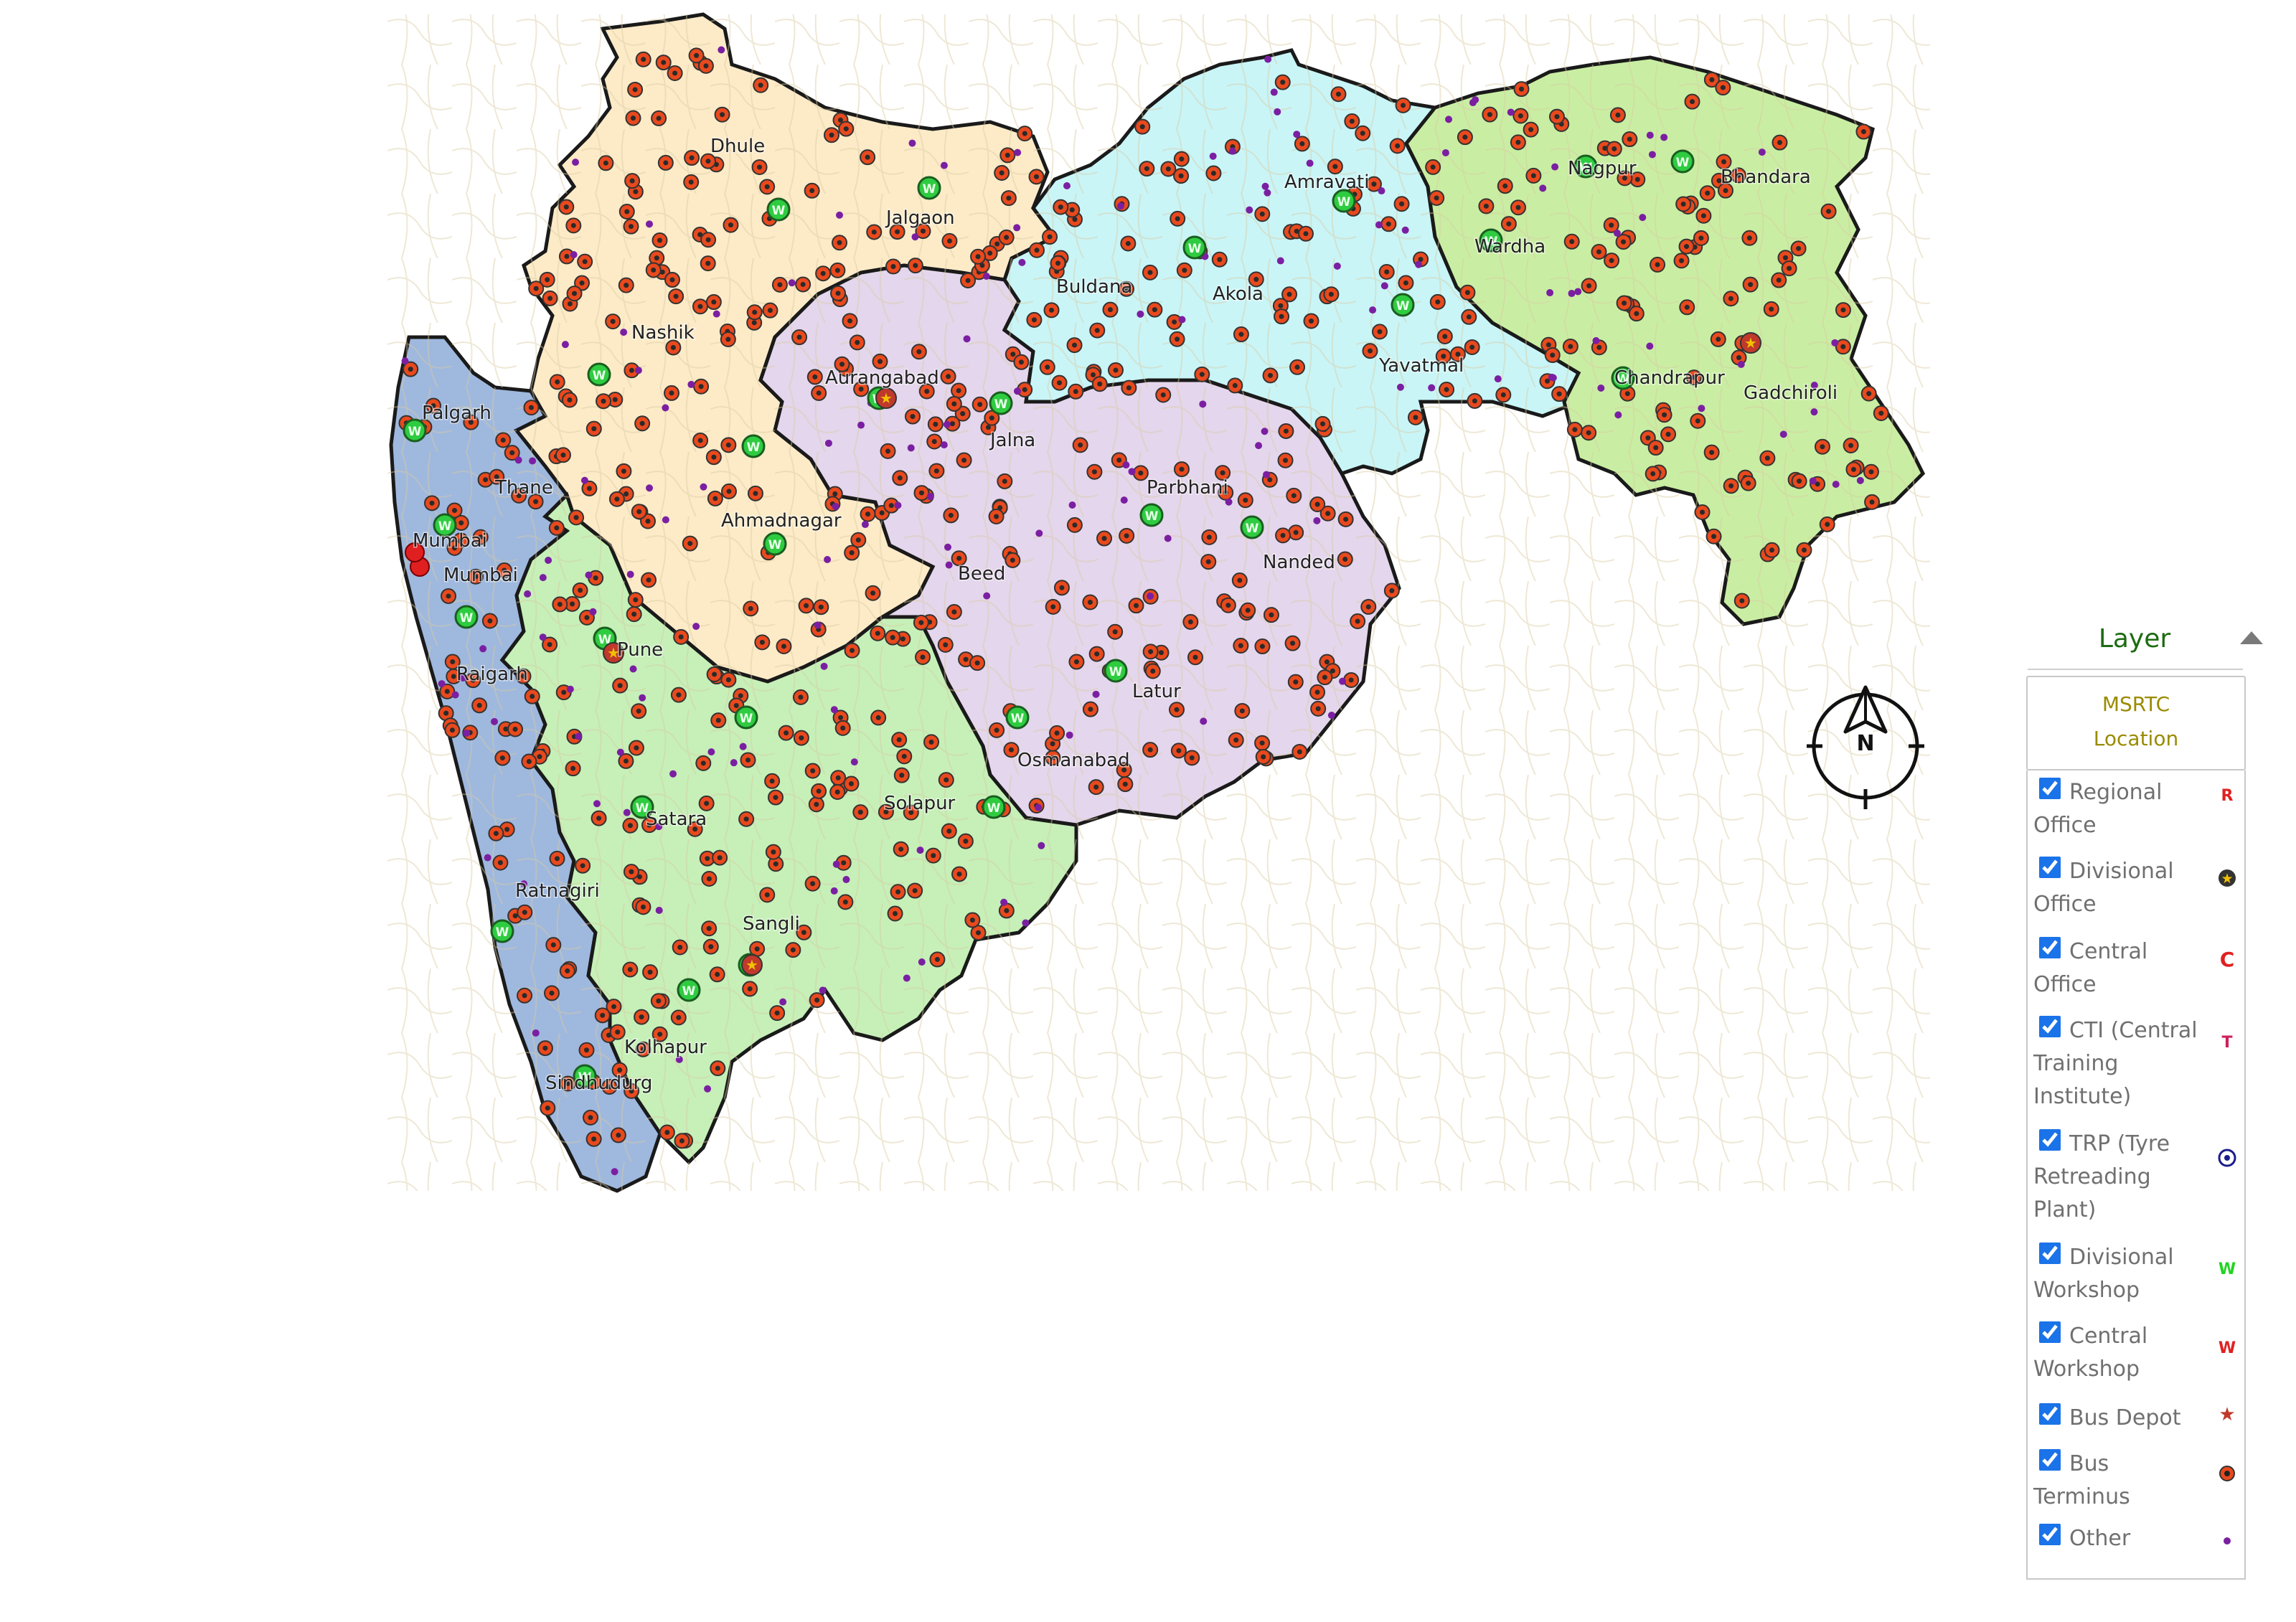 This screenshot has height=1622, width=2296. What do you see at coordinates (614, 653) in the screenshot?
I see `divisional-office-marker: ★` at bounding box center [614, 653].